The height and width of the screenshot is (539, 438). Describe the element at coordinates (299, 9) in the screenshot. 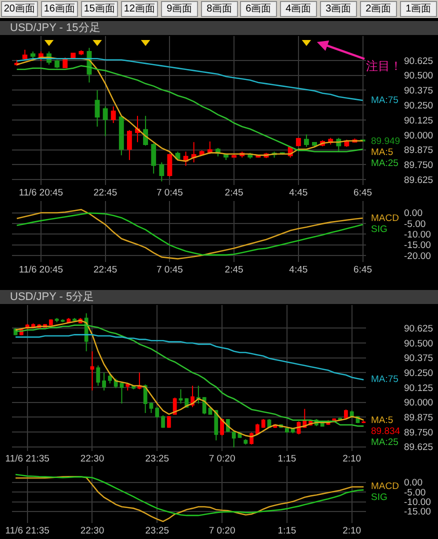

I see `text: 4画面` at that location.